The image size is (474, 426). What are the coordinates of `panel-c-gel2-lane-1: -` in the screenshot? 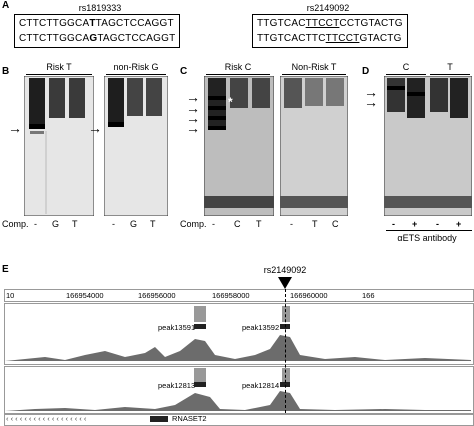 It's located at (291, 224).